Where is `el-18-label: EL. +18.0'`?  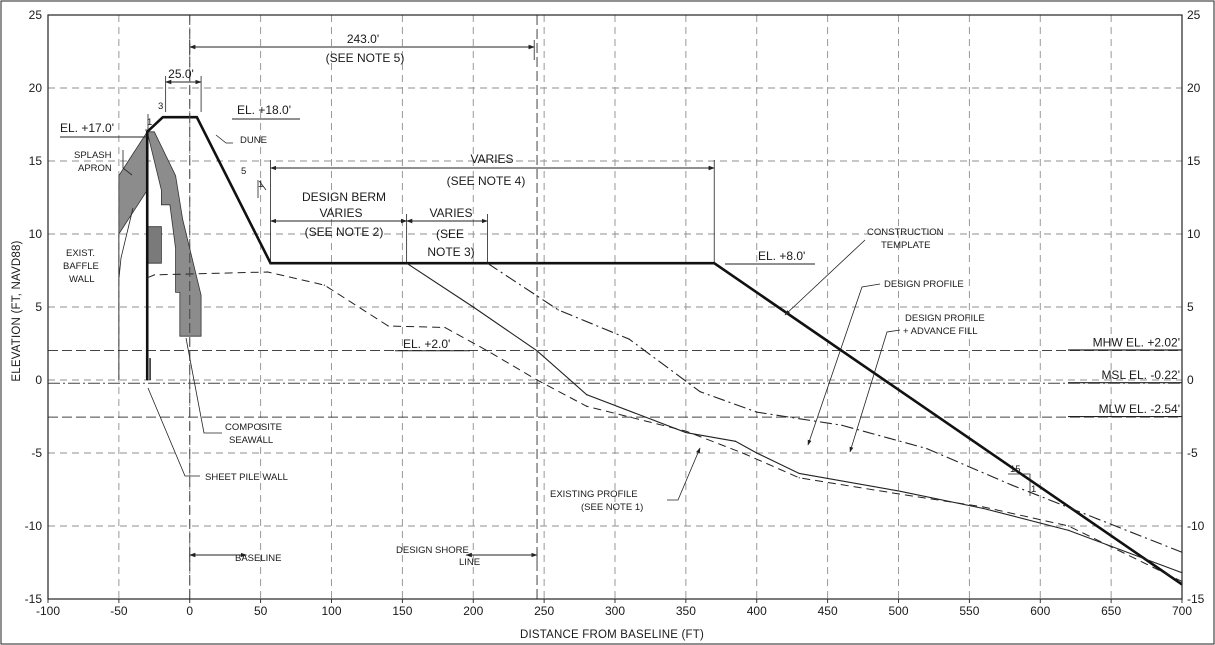 el-18-label: EL. +18.0' is located at coordinates (264, 110).